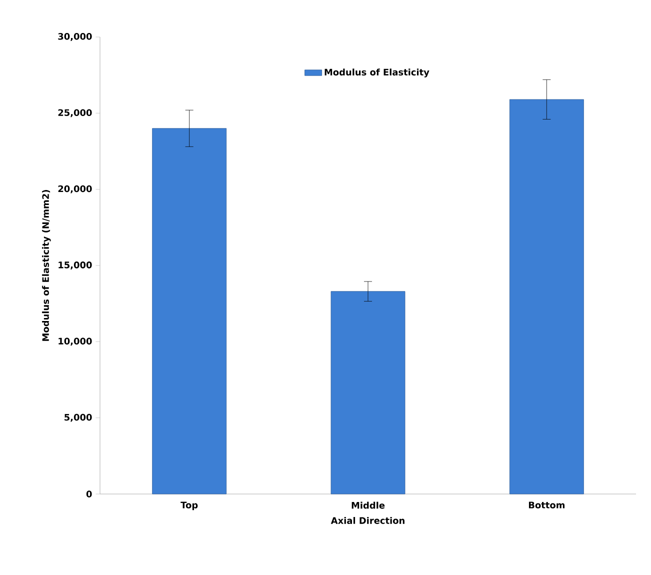 The height and width of the screenshot is (575, 651). Describe the element at coordinates (75, 266) in the screenshot. I see `y-tick-label: 15,000` at that location.